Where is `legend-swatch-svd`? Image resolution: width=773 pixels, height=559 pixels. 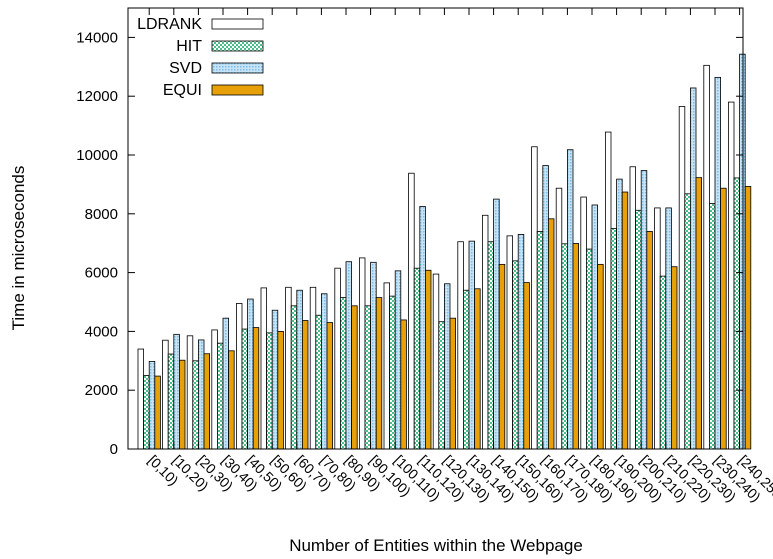 legend-swatch-svd is located at coordinates (237, 68).